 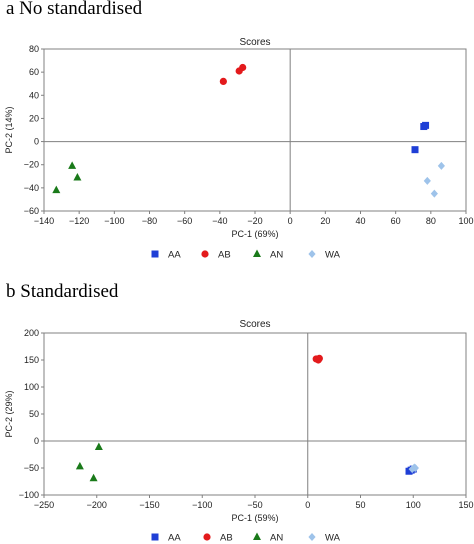 I want to click on y-tick-label: 40, so click(x=34, y=95).